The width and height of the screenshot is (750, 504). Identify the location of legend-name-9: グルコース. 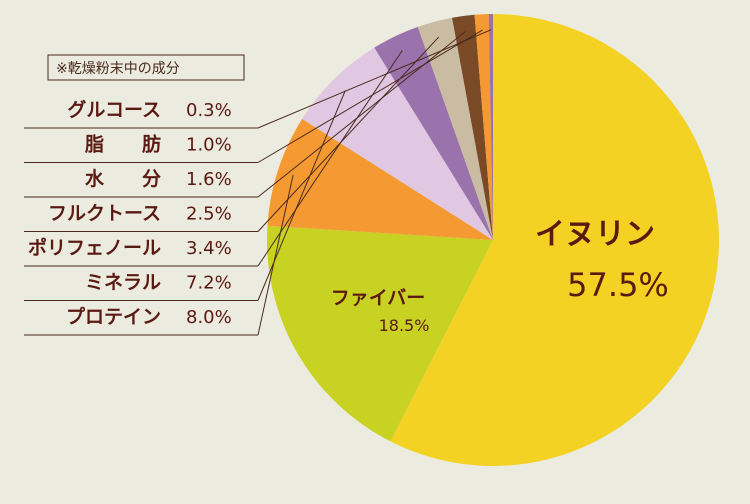
(114, 109).